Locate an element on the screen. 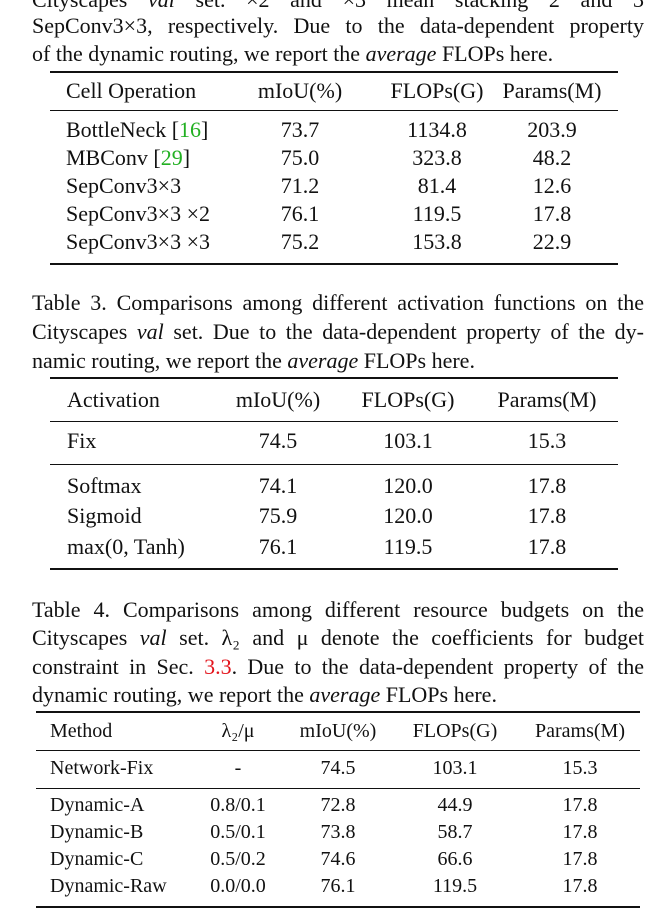 This screenshot has height=915, width=672. text: namic routing, we report the is located at coordinates (160, 360).